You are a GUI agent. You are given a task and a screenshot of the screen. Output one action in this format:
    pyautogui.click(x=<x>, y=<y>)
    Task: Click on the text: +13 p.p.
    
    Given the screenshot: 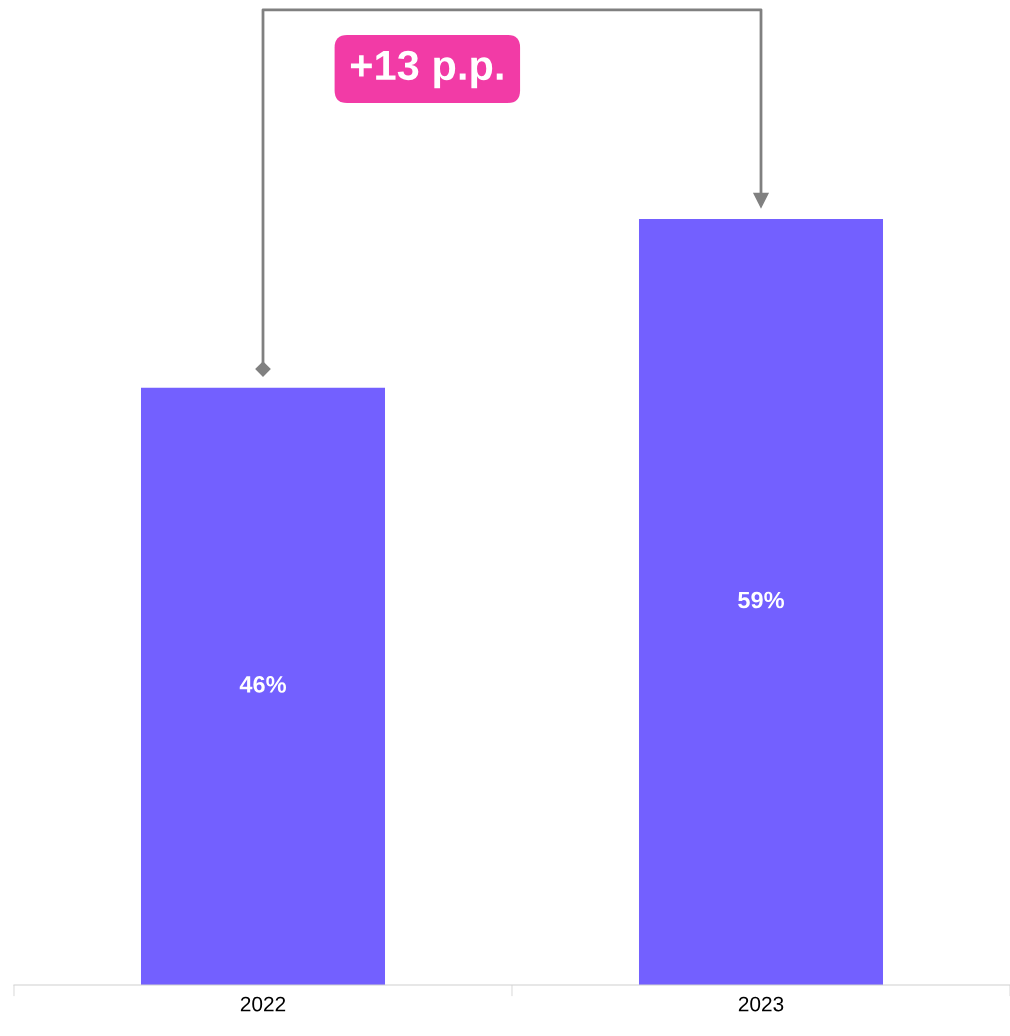 What is the action you would take?
    pyautogui.click(x=426, y=69)
    